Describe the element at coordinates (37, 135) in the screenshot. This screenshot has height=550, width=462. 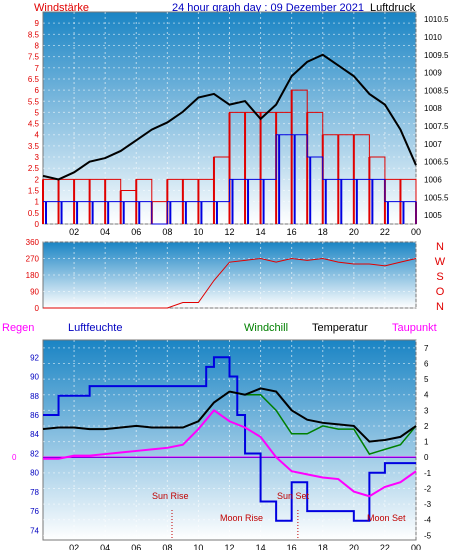
I see `wind-tick-label: 4` at that location.